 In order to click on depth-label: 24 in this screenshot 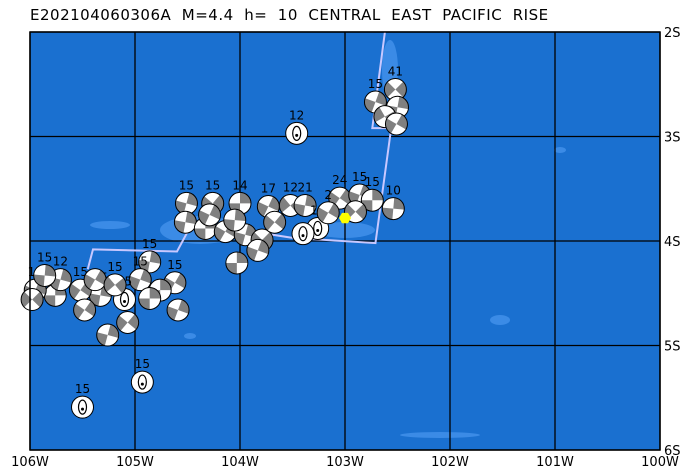, I will do `click(339, 180)`.